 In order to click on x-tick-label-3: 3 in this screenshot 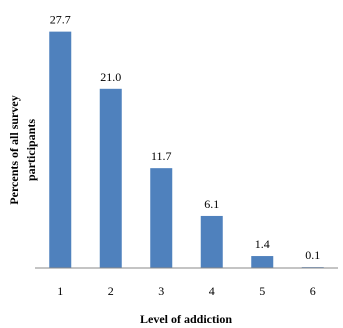, I will do `click(161, 291)`.